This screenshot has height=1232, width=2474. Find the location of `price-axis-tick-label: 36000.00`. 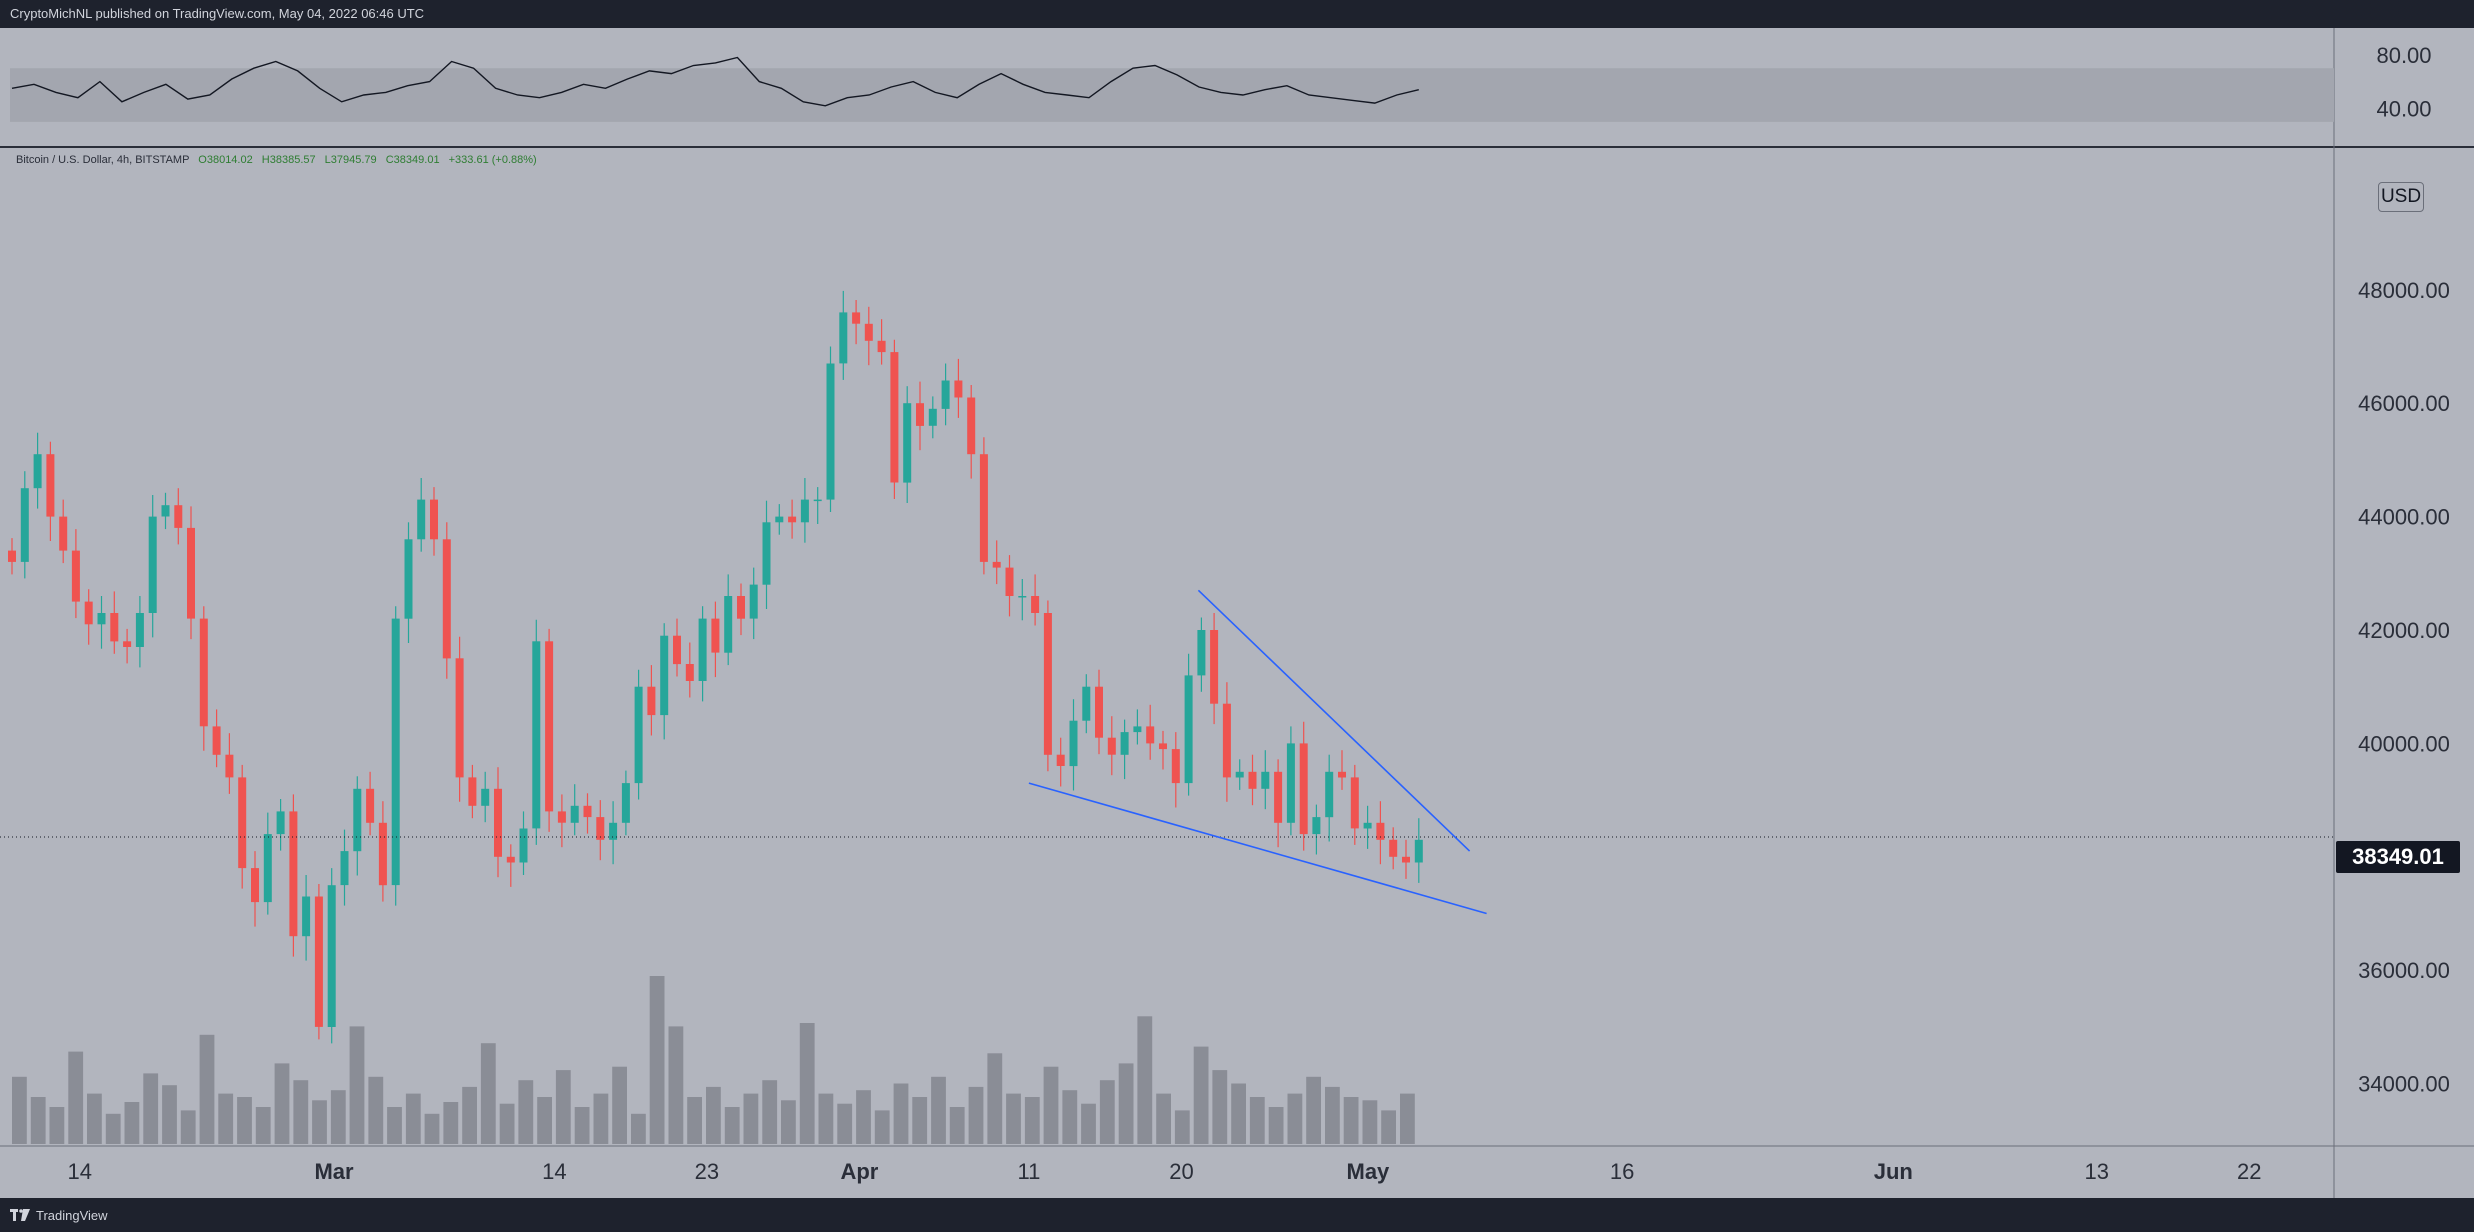

price-axis-tick-label: 36000.00 is located at coordinates (2404, 970).